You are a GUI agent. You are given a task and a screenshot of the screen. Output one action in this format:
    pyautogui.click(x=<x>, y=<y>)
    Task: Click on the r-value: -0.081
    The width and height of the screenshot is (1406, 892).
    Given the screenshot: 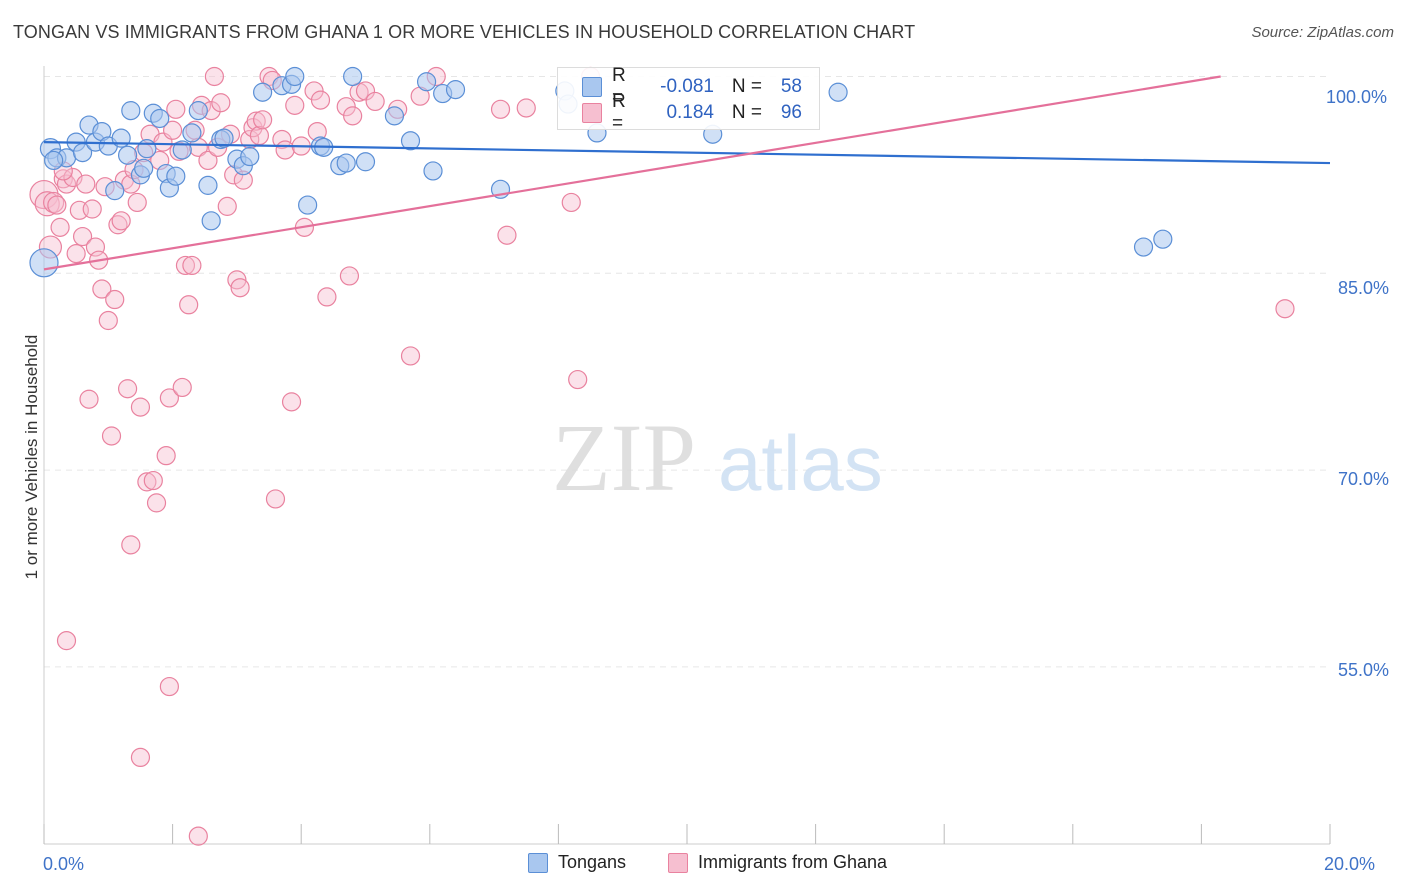 What is the action you would take?
    pyautogui.click(x=687, y=86)
    